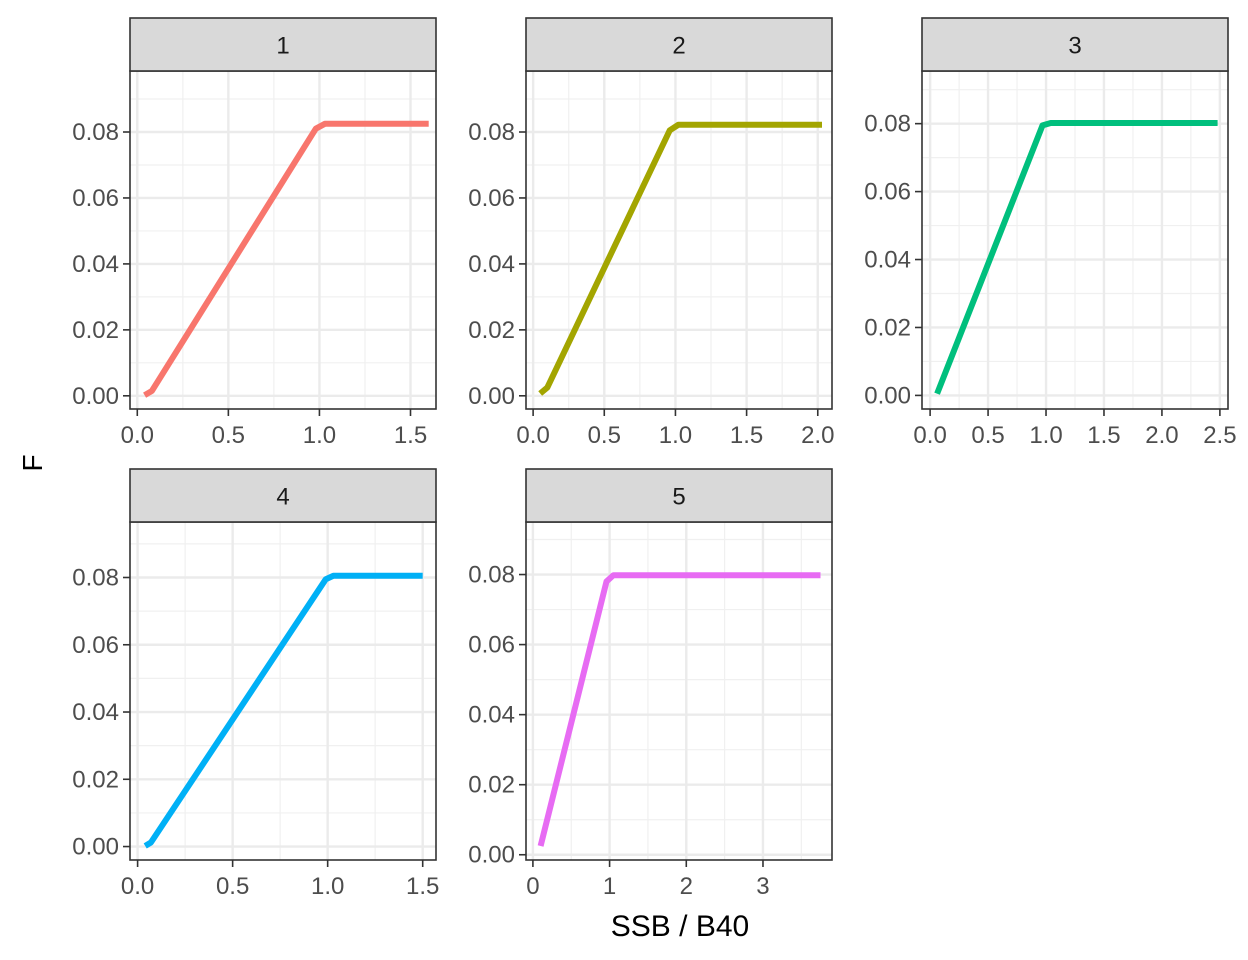 This screenshot has width=1248, height=960. Describe the element at coordinates (680, 926) in the screenshot. I see `x-axis-title: SSB / B40` at that location.